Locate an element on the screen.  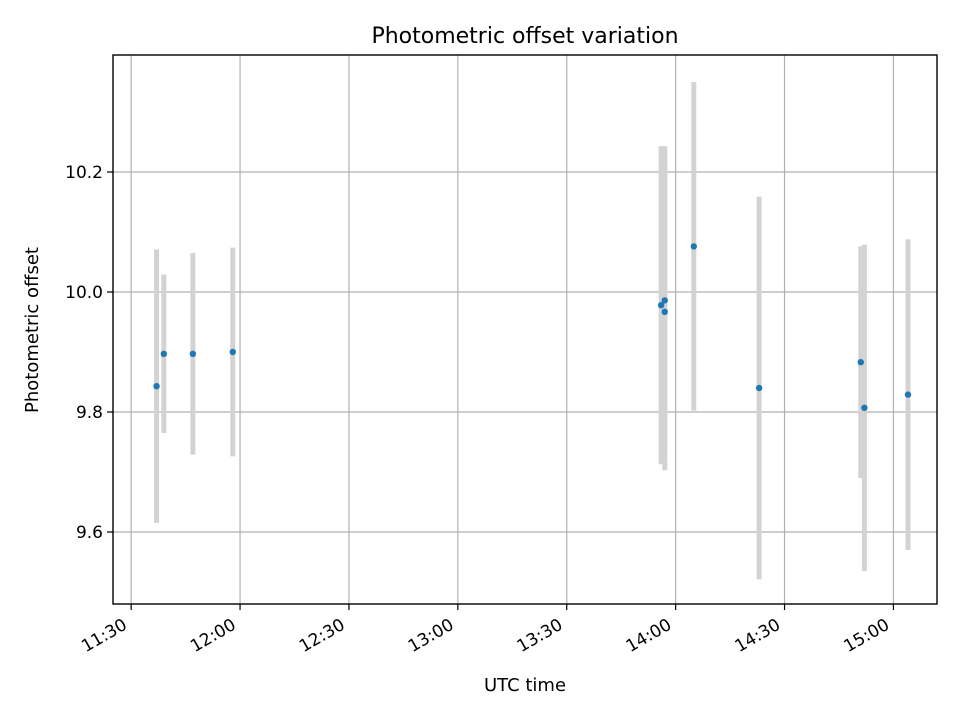
x-tick-label: 14:30 is located at coordinates (758, 636).